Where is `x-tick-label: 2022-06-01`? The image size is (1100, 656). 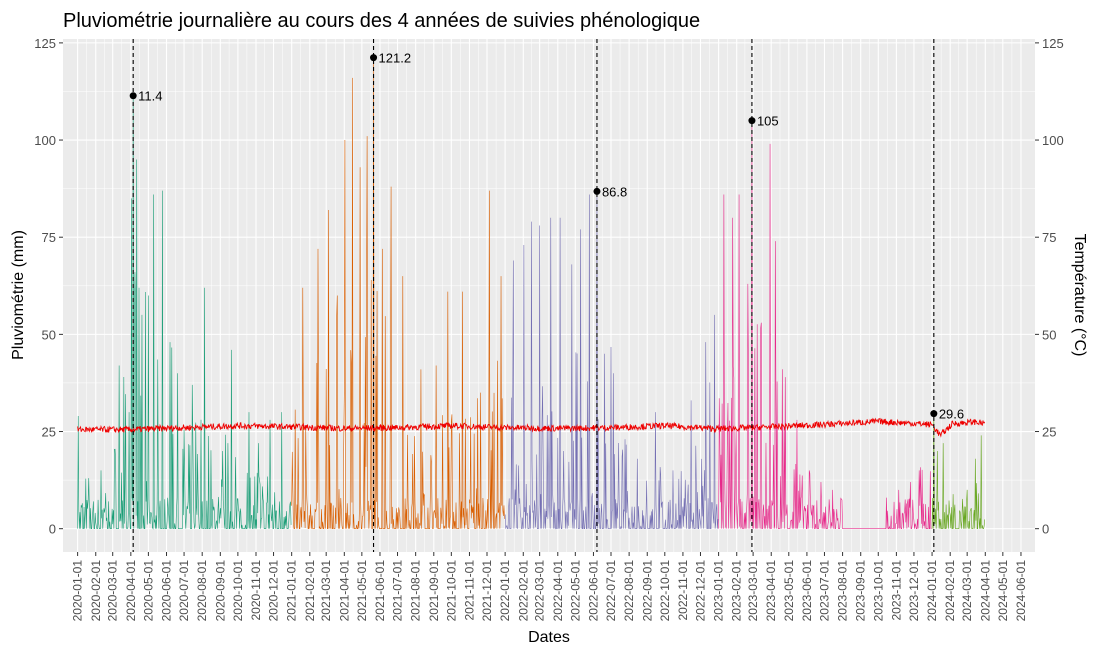
x-tick-label: 2022-06-01 is located at coordinates (593, 591).